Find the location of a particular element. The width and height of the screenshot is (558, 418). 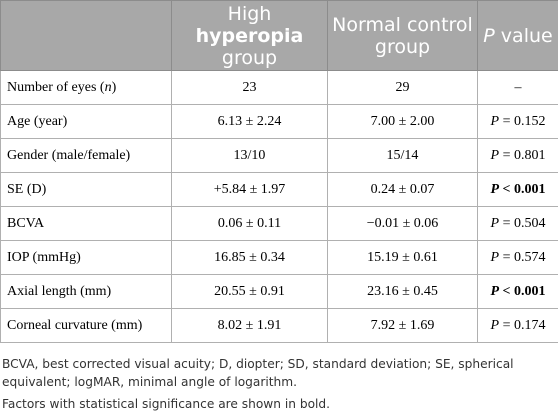

row-label: BCVA is located at coordinates (26, 223).